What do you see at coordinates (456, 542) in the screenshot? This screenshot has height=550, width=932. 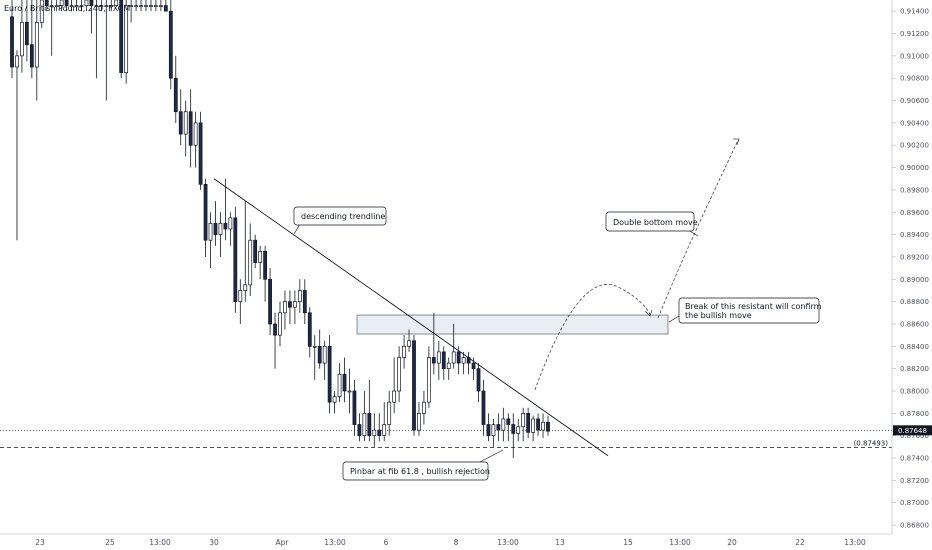 I see `x-tick-label: 8` at bounding box center [456, 542].